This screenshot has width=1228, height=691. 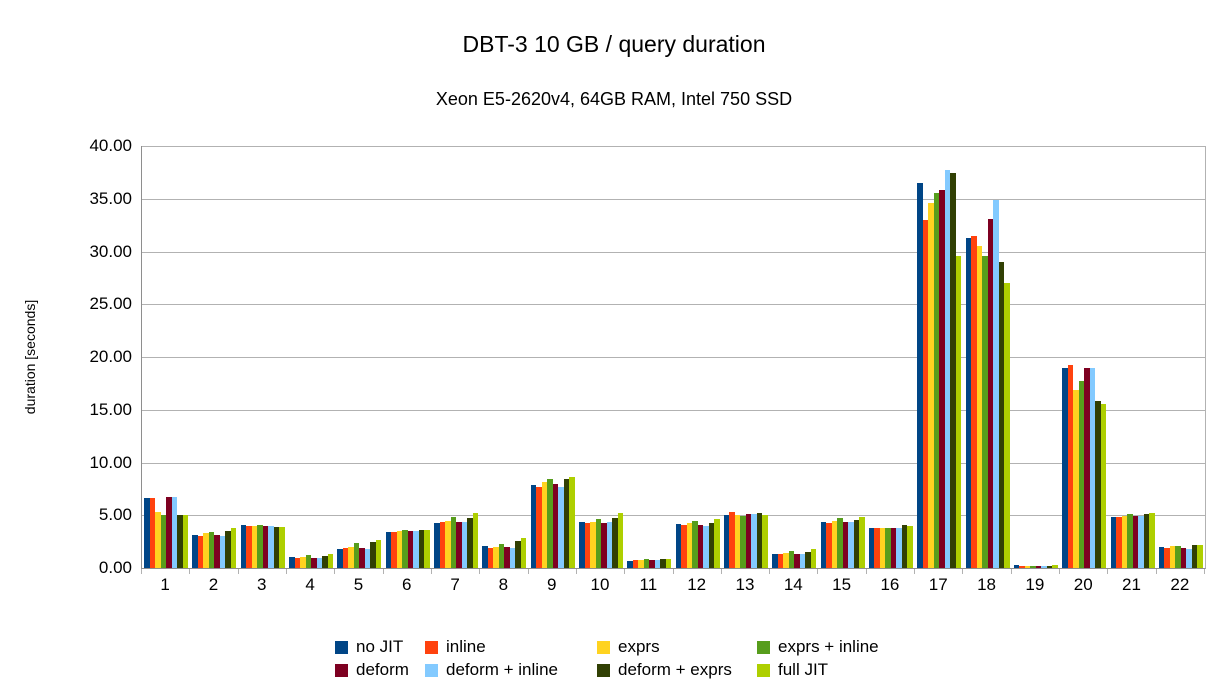 I want to click on bar-q3-full-jit, so click(x=282, y=547).